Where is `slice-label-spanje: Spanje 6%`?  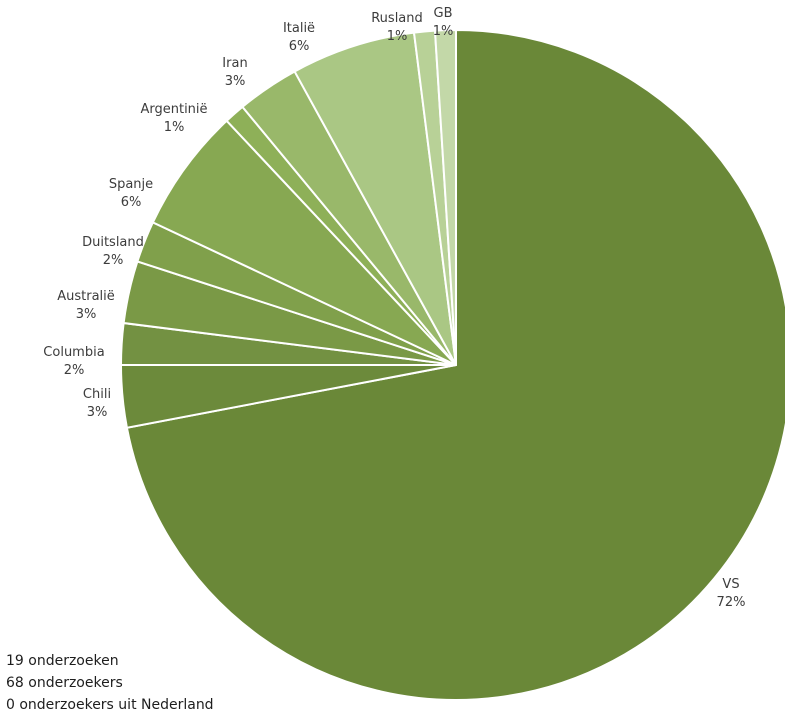 slice-label-spanje: Spanje 6% is located at coordinates (131, 193).